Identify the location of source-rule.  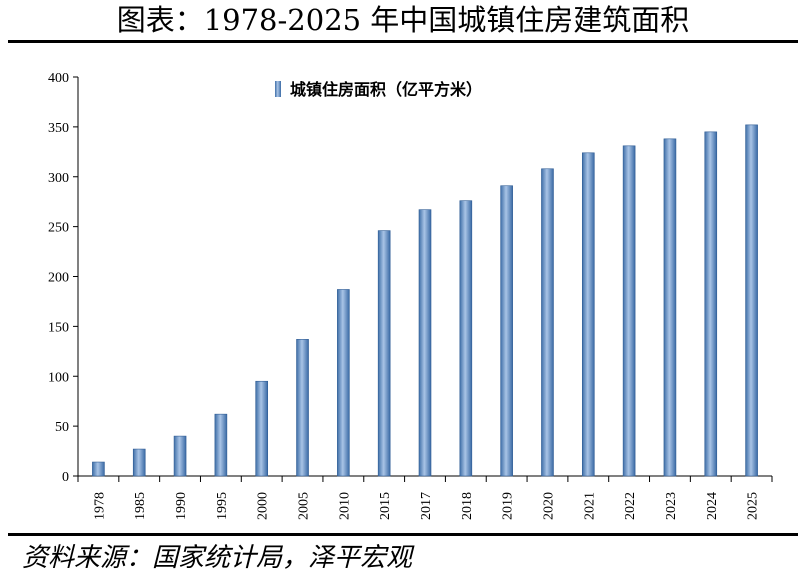
(403, 534).